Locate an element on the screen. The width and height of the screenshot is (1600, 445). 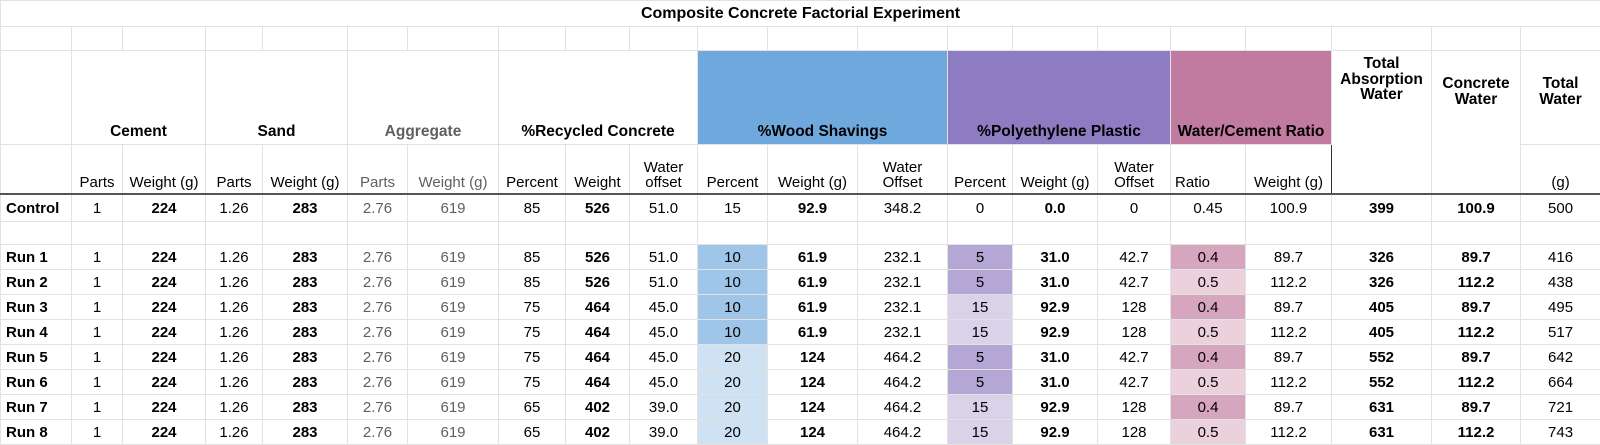
cell-ratio-weight: 112.2 is located at coordinates (1289, 382).